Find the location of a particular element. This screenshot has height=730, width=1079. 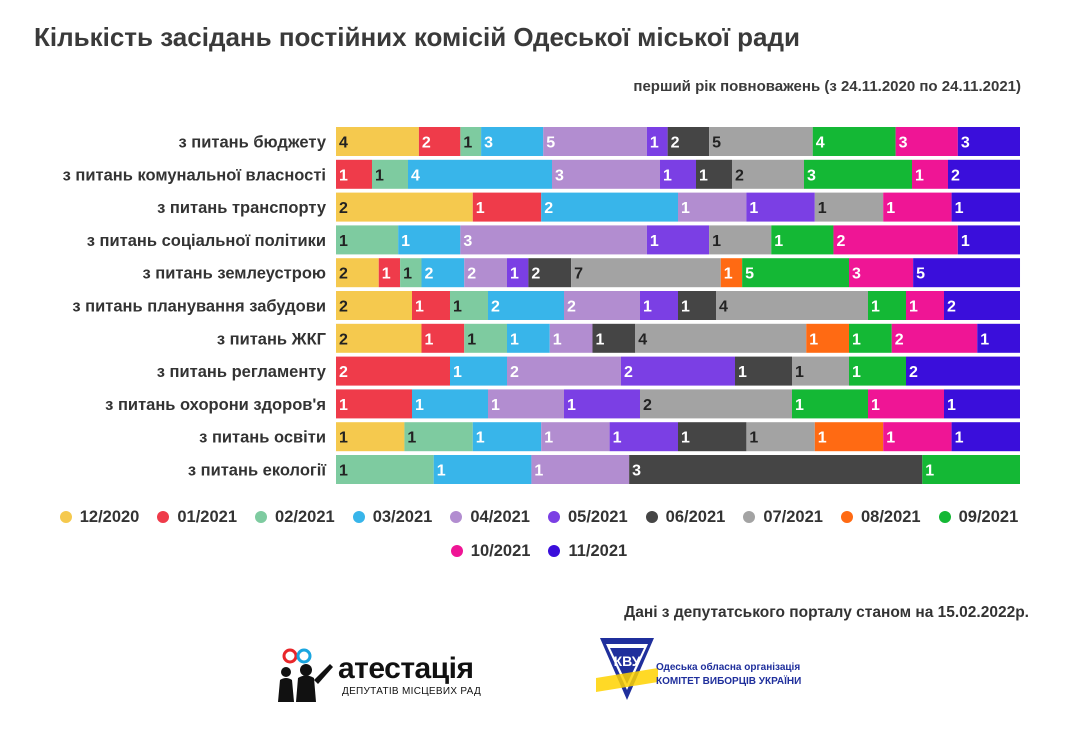

legend-label: 01/2021 is located at coordinates (207, 516).